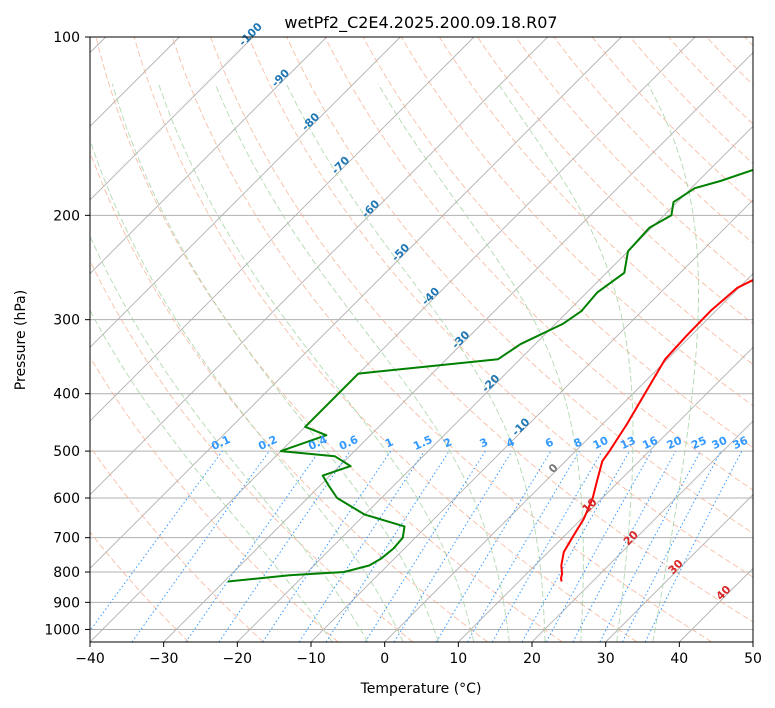 This screenshot has width=775, height=708. Describe the element at coordinates (741, 443) in the screenshot. I see `mixing-ratio-label: 36` at that location.